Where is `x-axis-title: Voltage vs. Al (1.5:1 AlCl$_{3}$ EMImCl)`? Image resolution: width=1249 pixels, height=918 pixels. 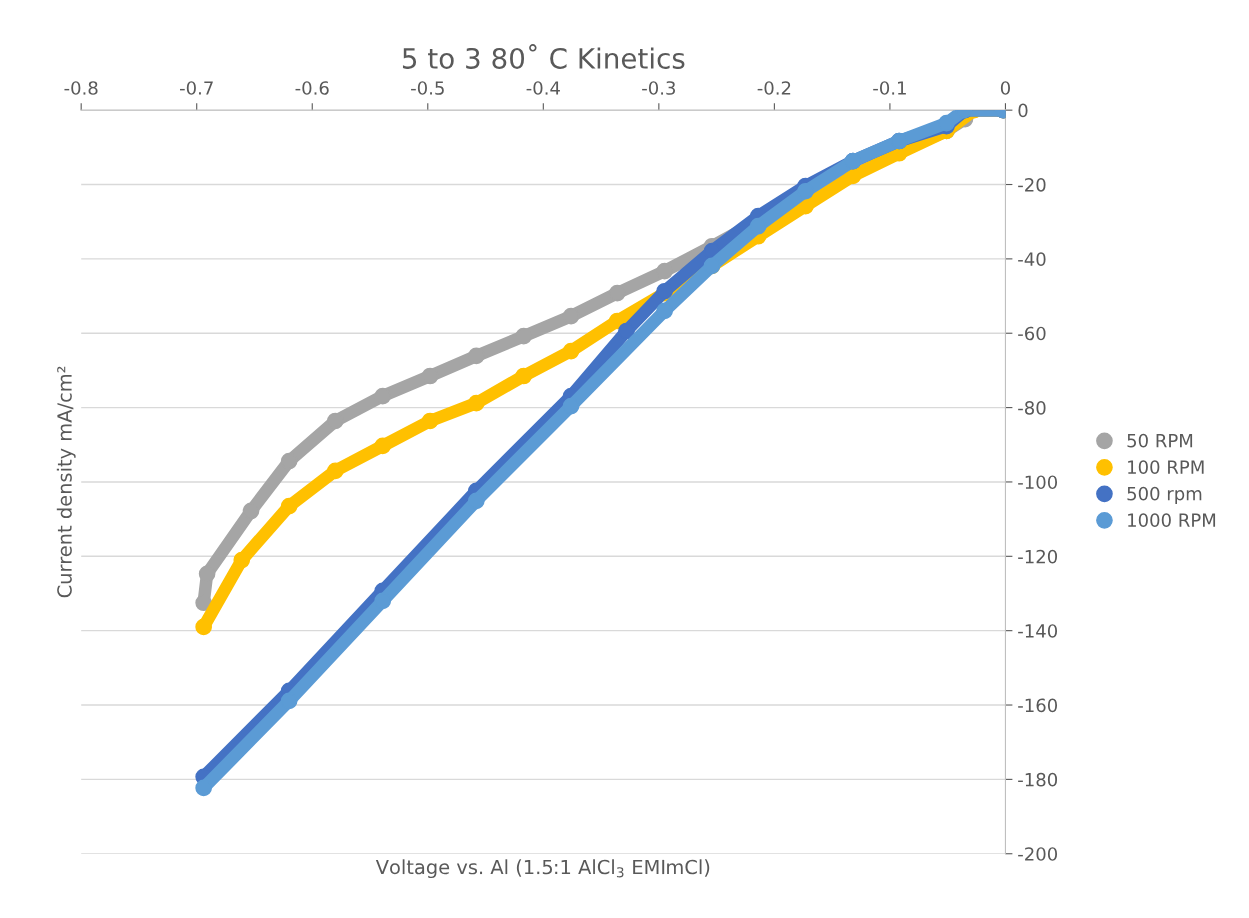
x-axis-title: Voltage vs. Al (1.5:1 AlCl$_{3}$ EMImCl) is located at coordinates (542, 869).